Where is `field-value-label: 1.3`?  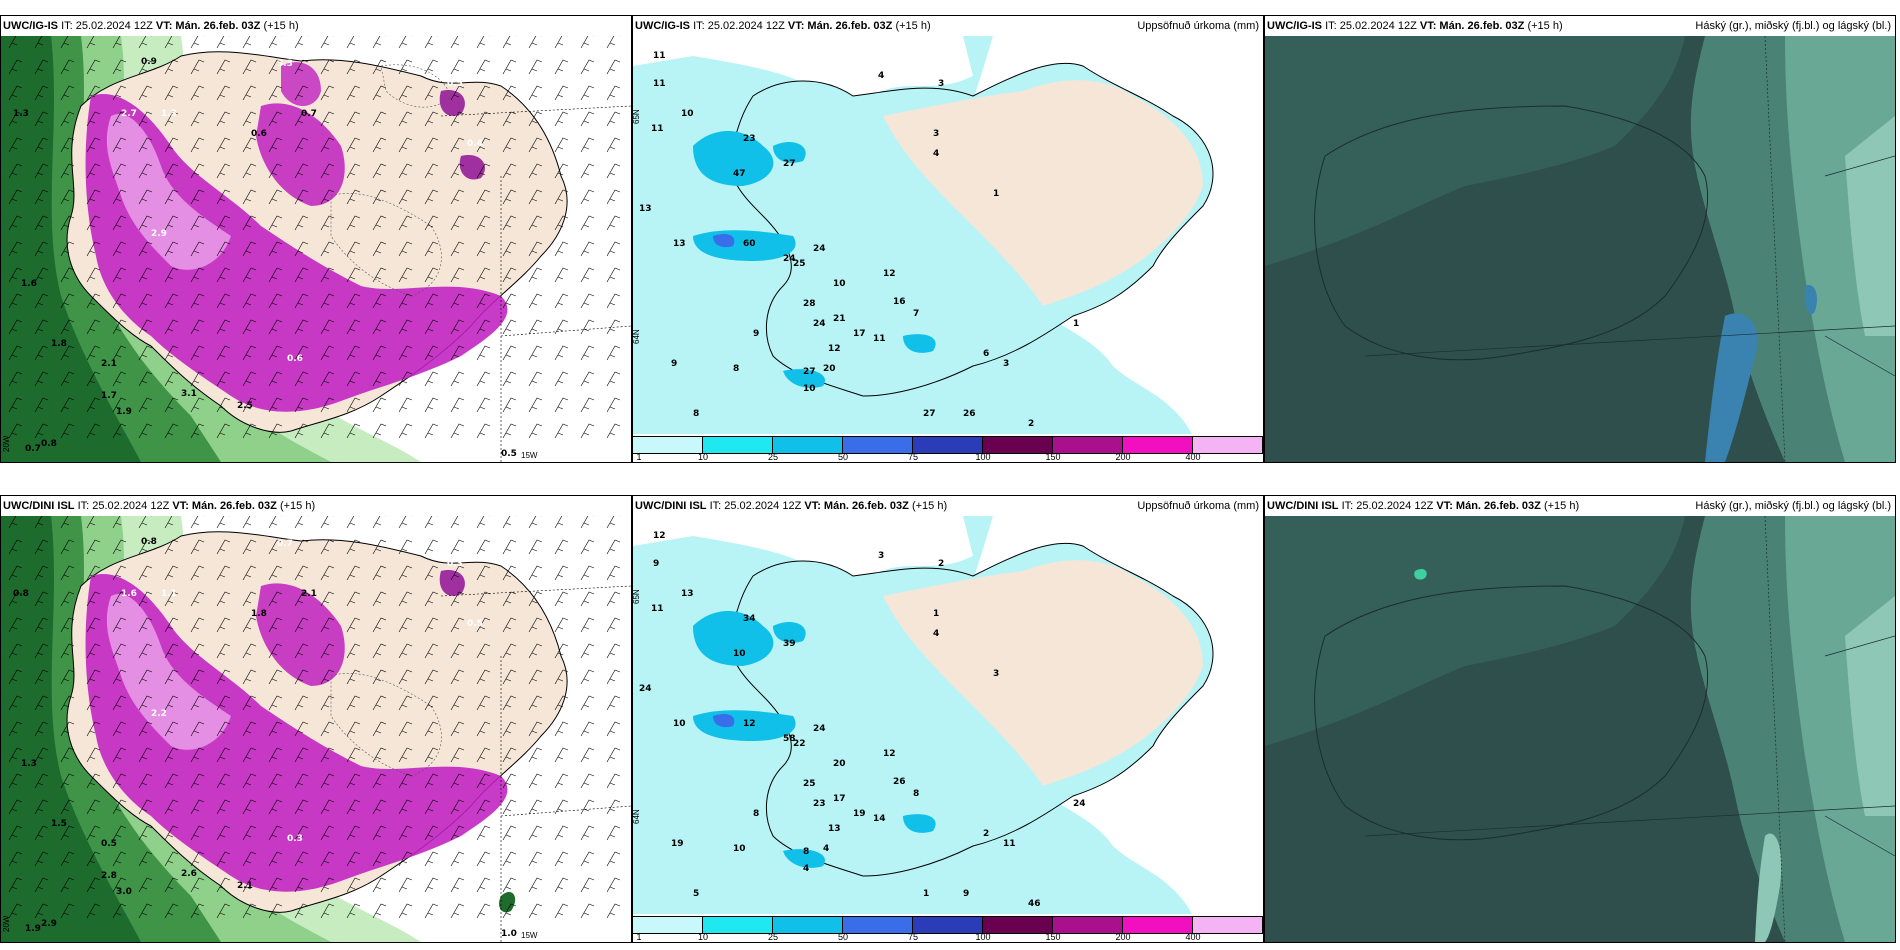 field-value-label: 1.3 is located at coordinates (169, 114).